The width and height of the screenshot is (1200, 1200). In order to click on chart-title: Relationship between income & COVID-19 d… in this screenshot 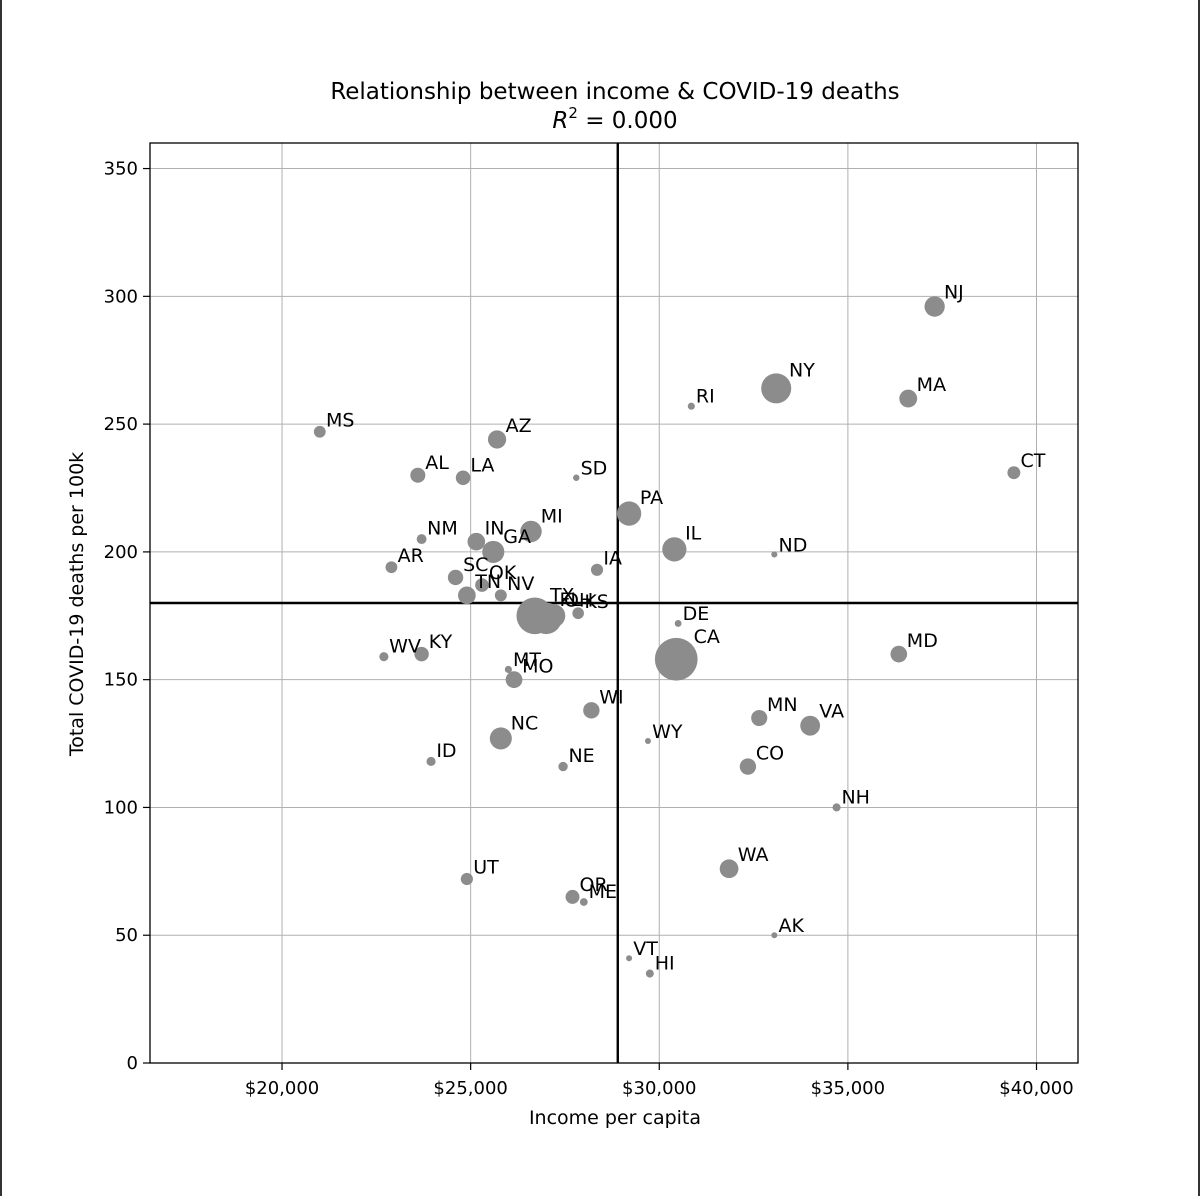, I will do `click(614, 92)`.